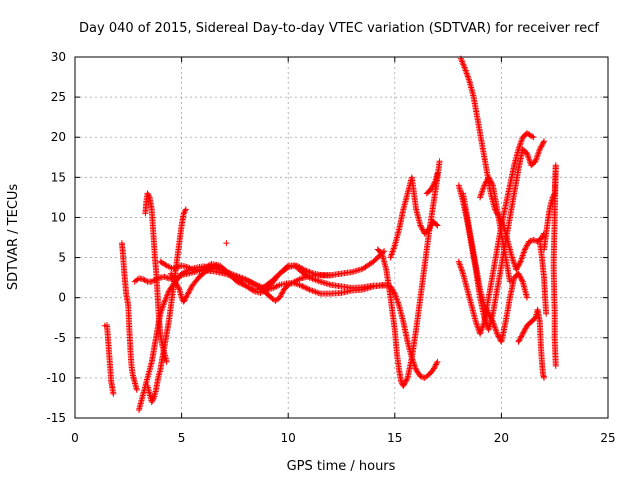 This screenshot has height=480, width=640. Describe the element at coordinates (62, 258) in the screenshot. I see `y-tick-label: 5` at that location.